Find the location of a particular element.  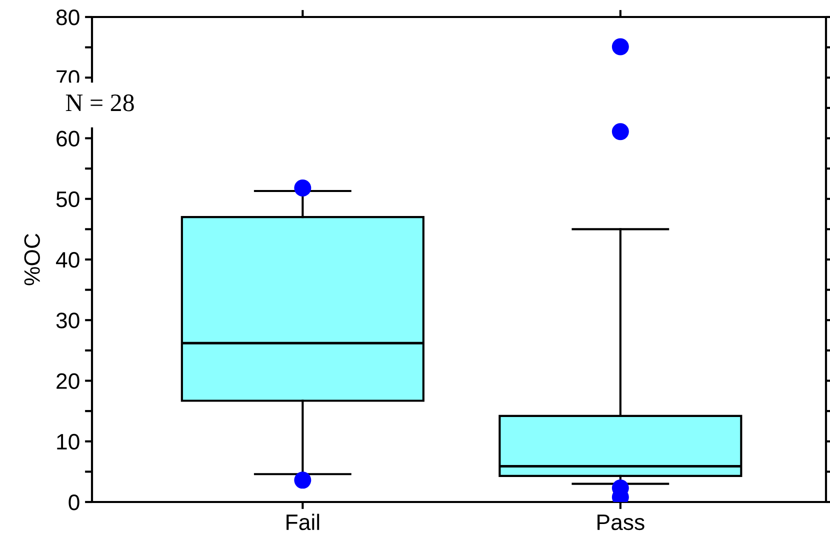

y-tick-label: 80 is located at coordinates (68, 18).